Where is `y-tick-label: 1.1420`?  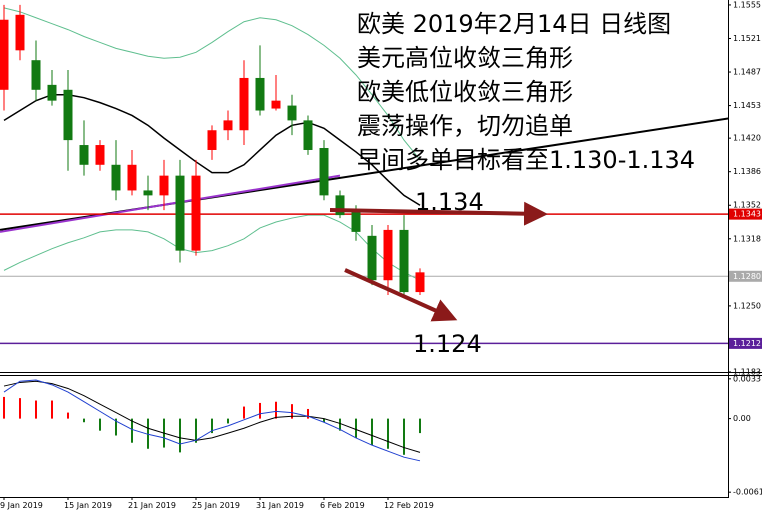
y-tick-label: 1.1420 is located at coordinates (747, 138).